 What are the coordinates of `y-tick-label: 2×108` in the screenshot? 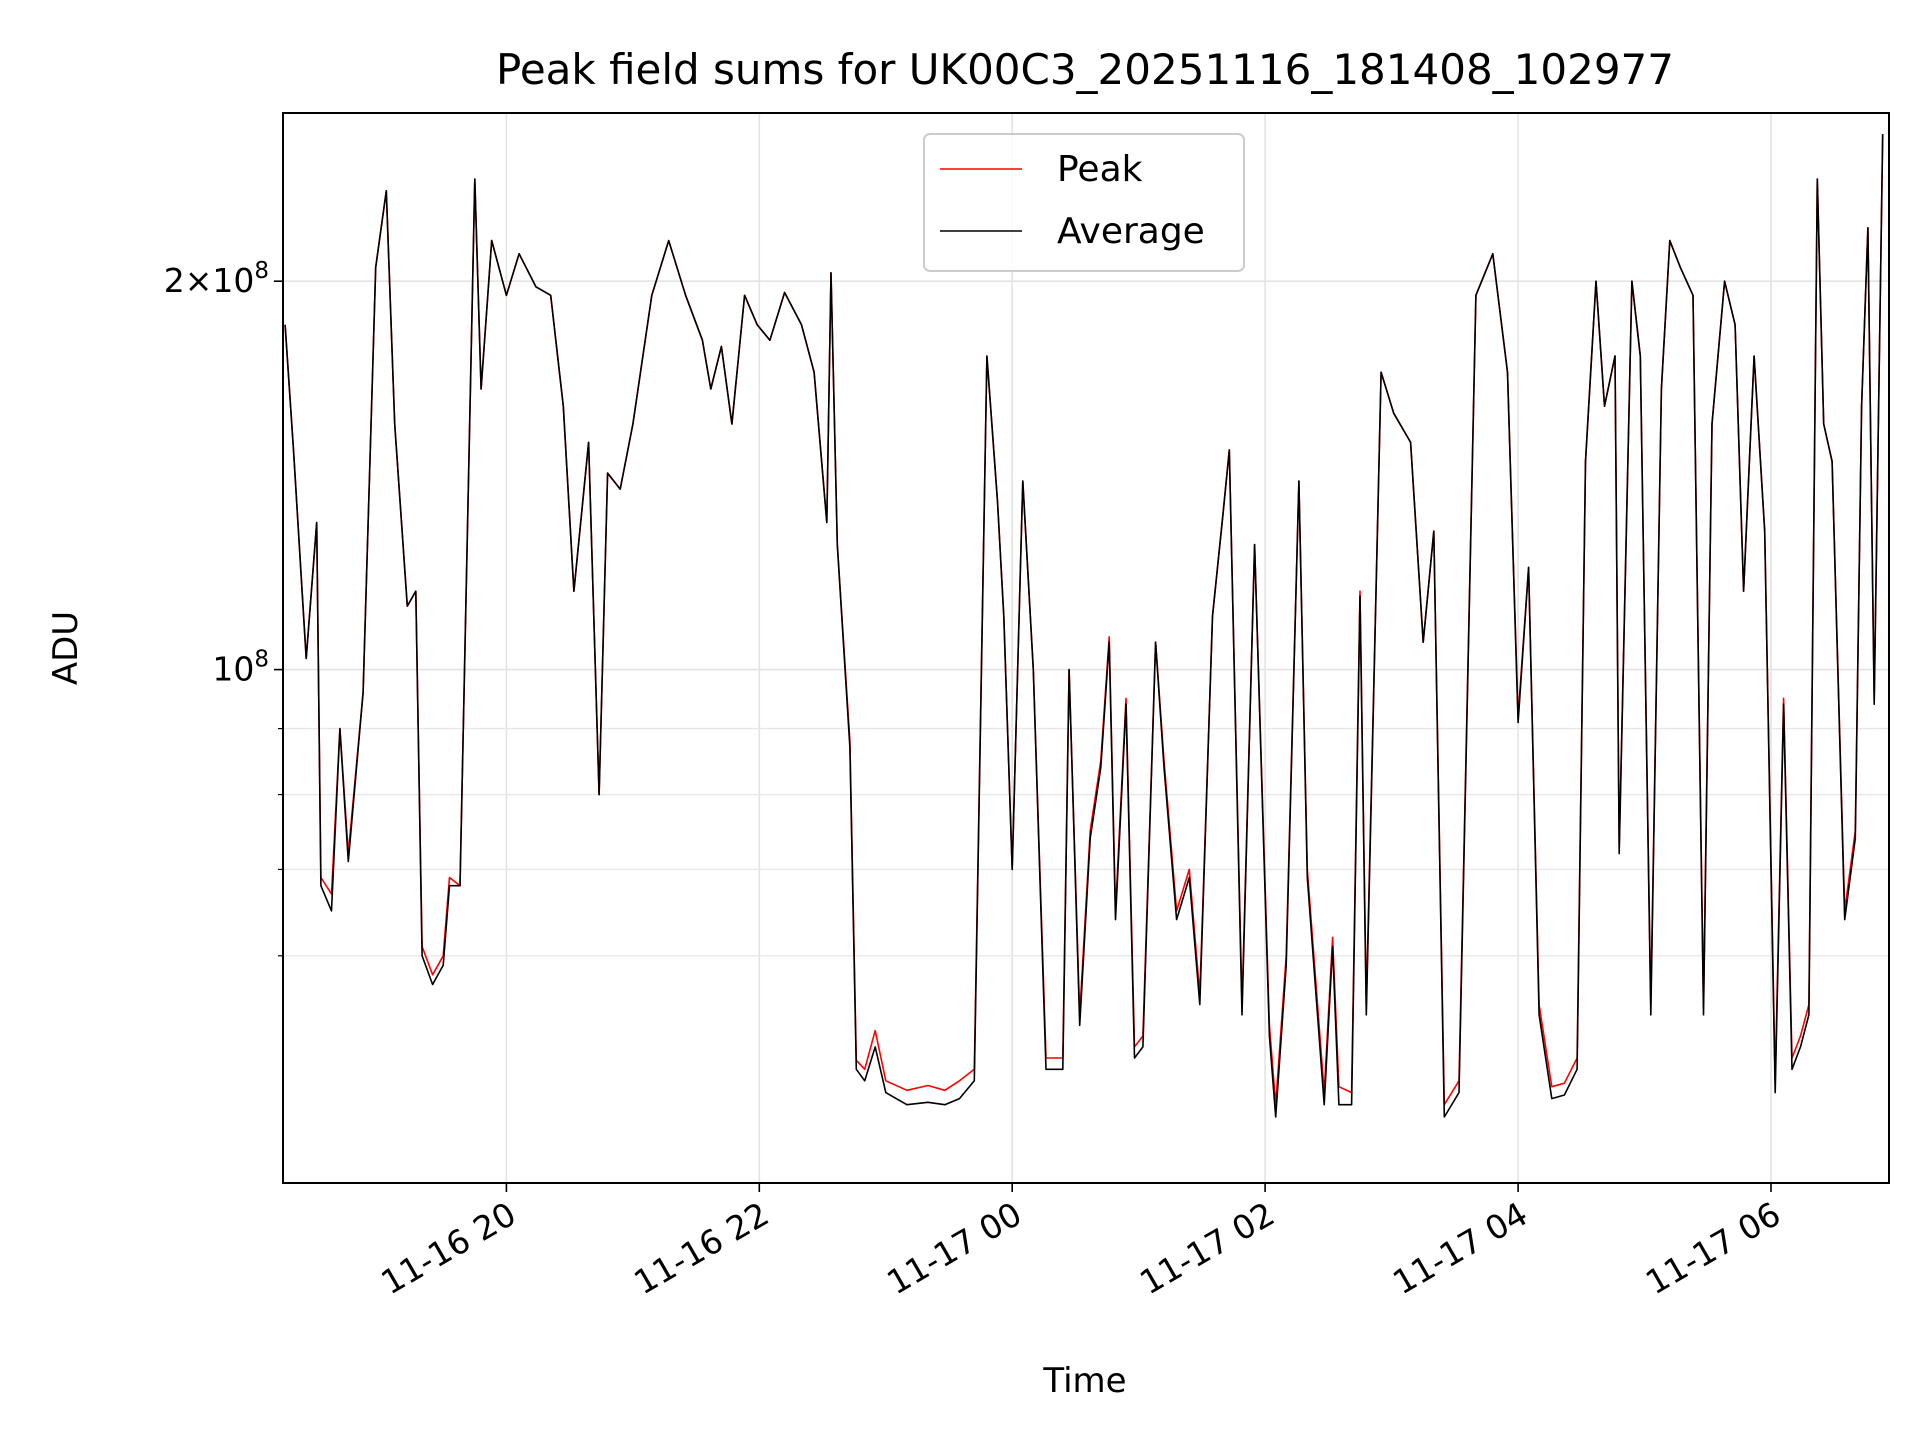 It's located at (216, 279).